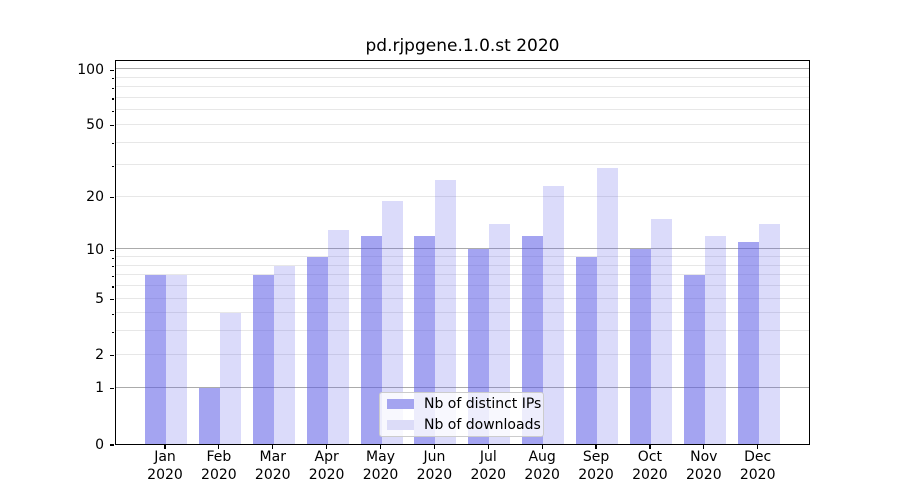 The image size is (900, 500). What do you see at coordinates (488, 466) in the screenshot?
I see `x-tick-label-jul: Jul 2020` at bounding box center [488, 466].